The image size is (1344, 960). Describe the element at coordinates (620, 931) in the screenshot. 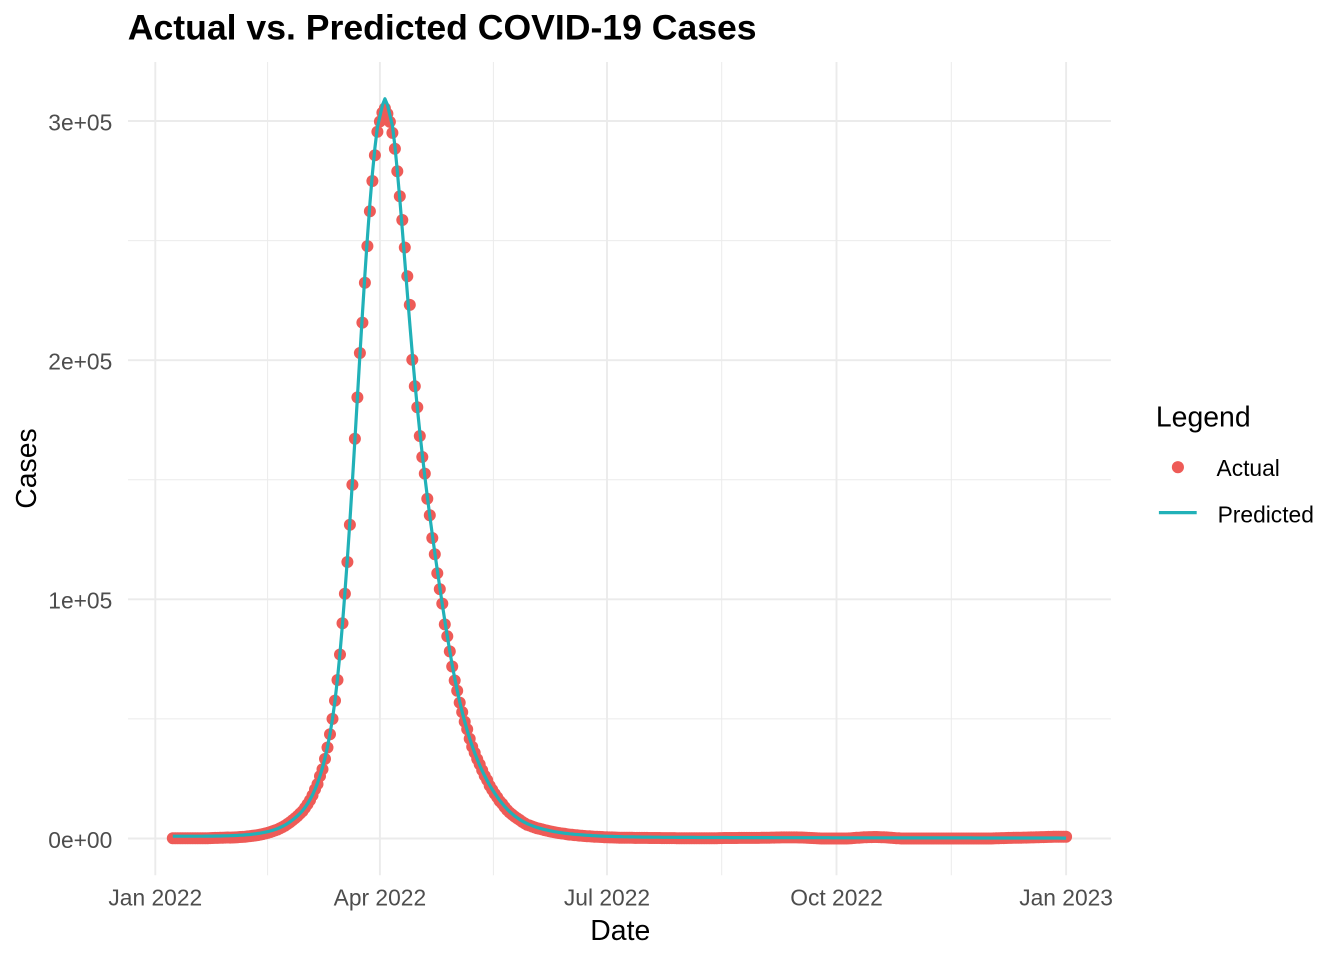

I see `svg-text: Date` at that location.